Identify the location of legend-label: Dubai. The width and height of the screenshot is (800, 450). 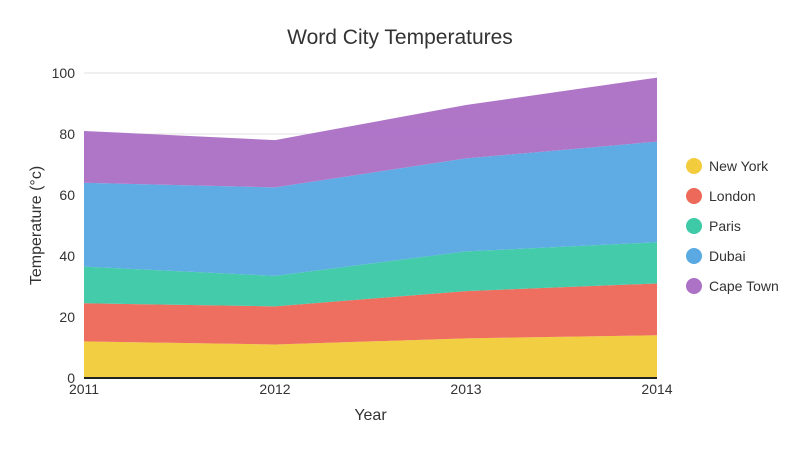
(727, 256).